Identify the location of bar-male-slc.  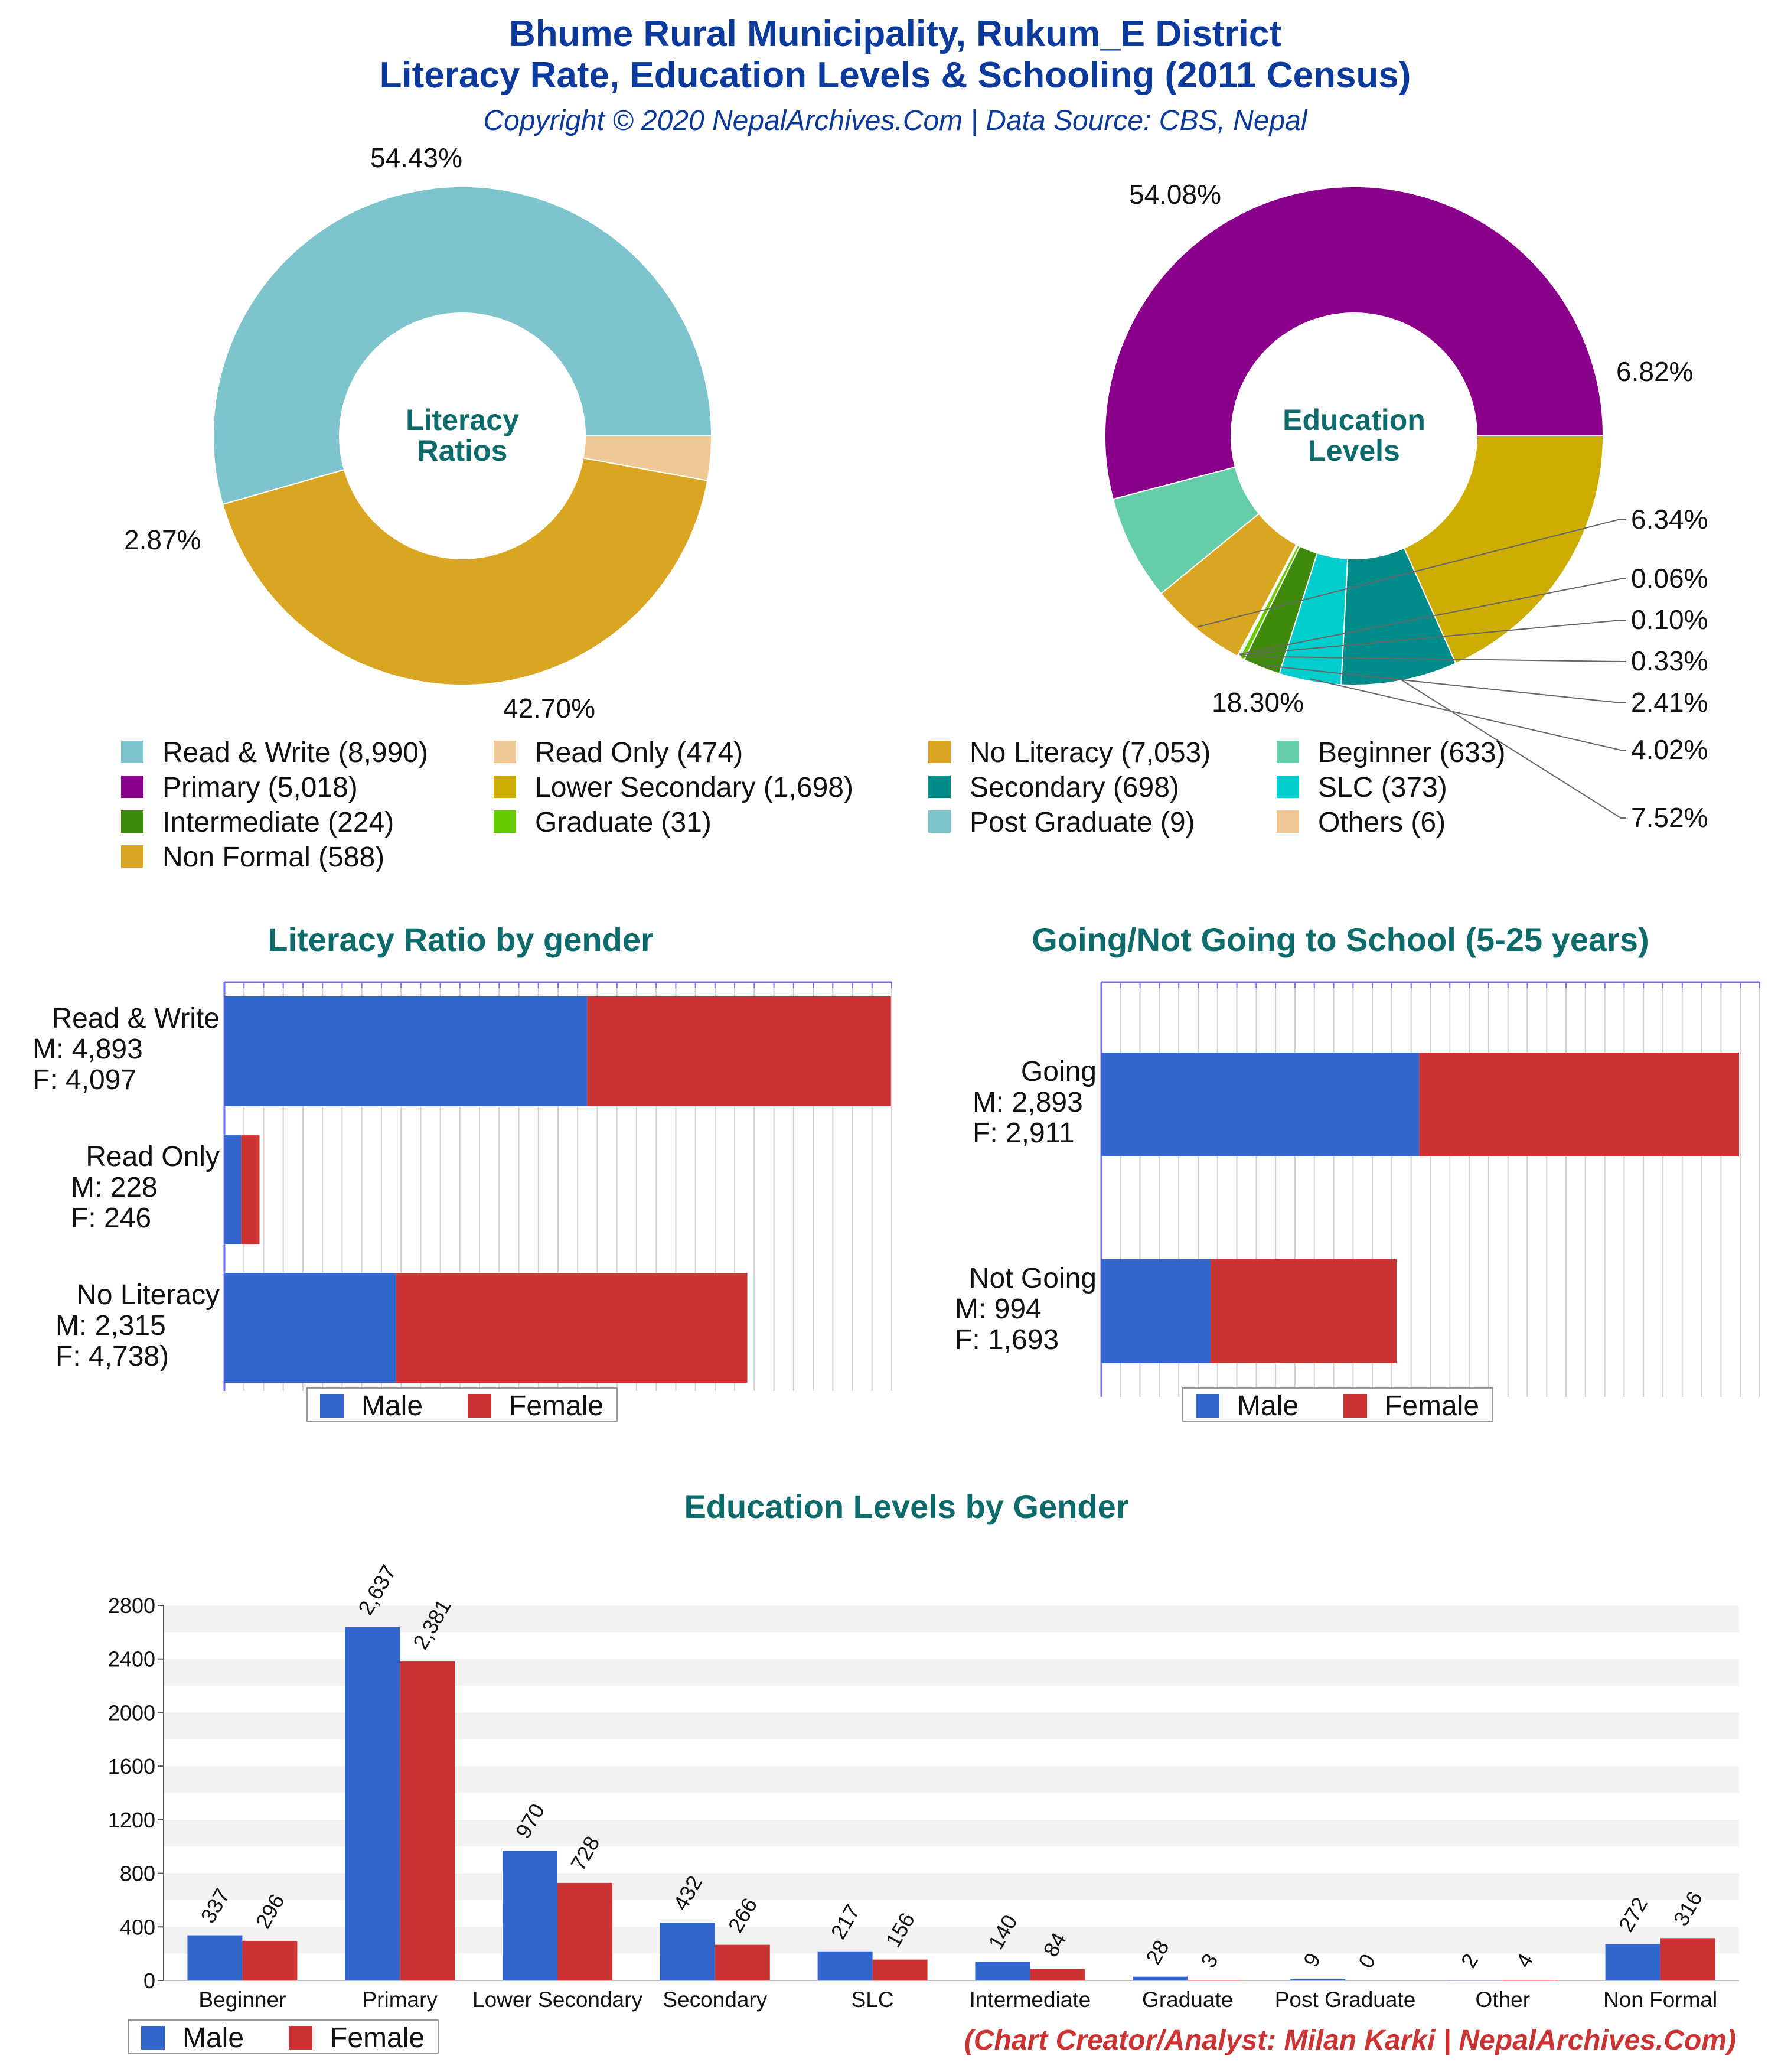
(845, 1965).